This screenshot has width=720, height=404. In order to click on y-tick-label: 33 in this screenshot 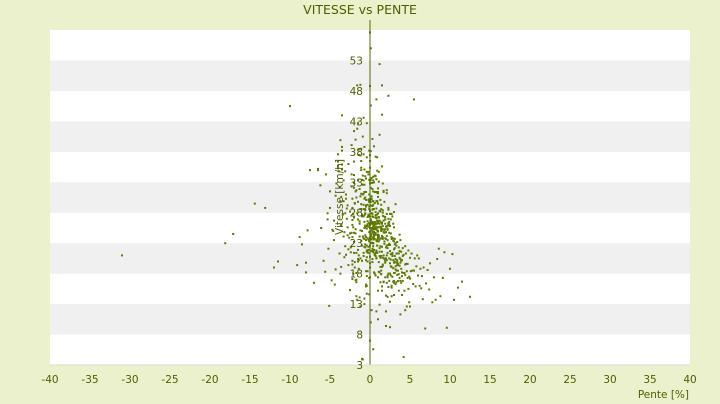, I will do `click(356, 183)`.